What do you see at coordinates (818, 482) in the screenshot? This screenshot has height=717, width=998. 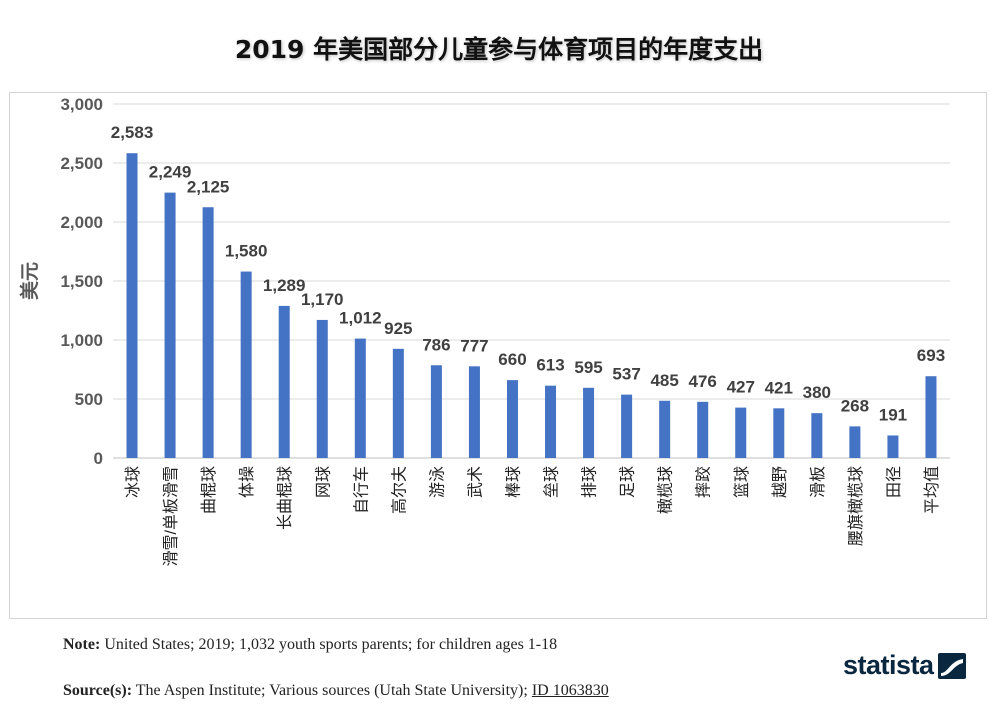 I see `x-tick-label: 滑板` at bounding box center [818, 482].